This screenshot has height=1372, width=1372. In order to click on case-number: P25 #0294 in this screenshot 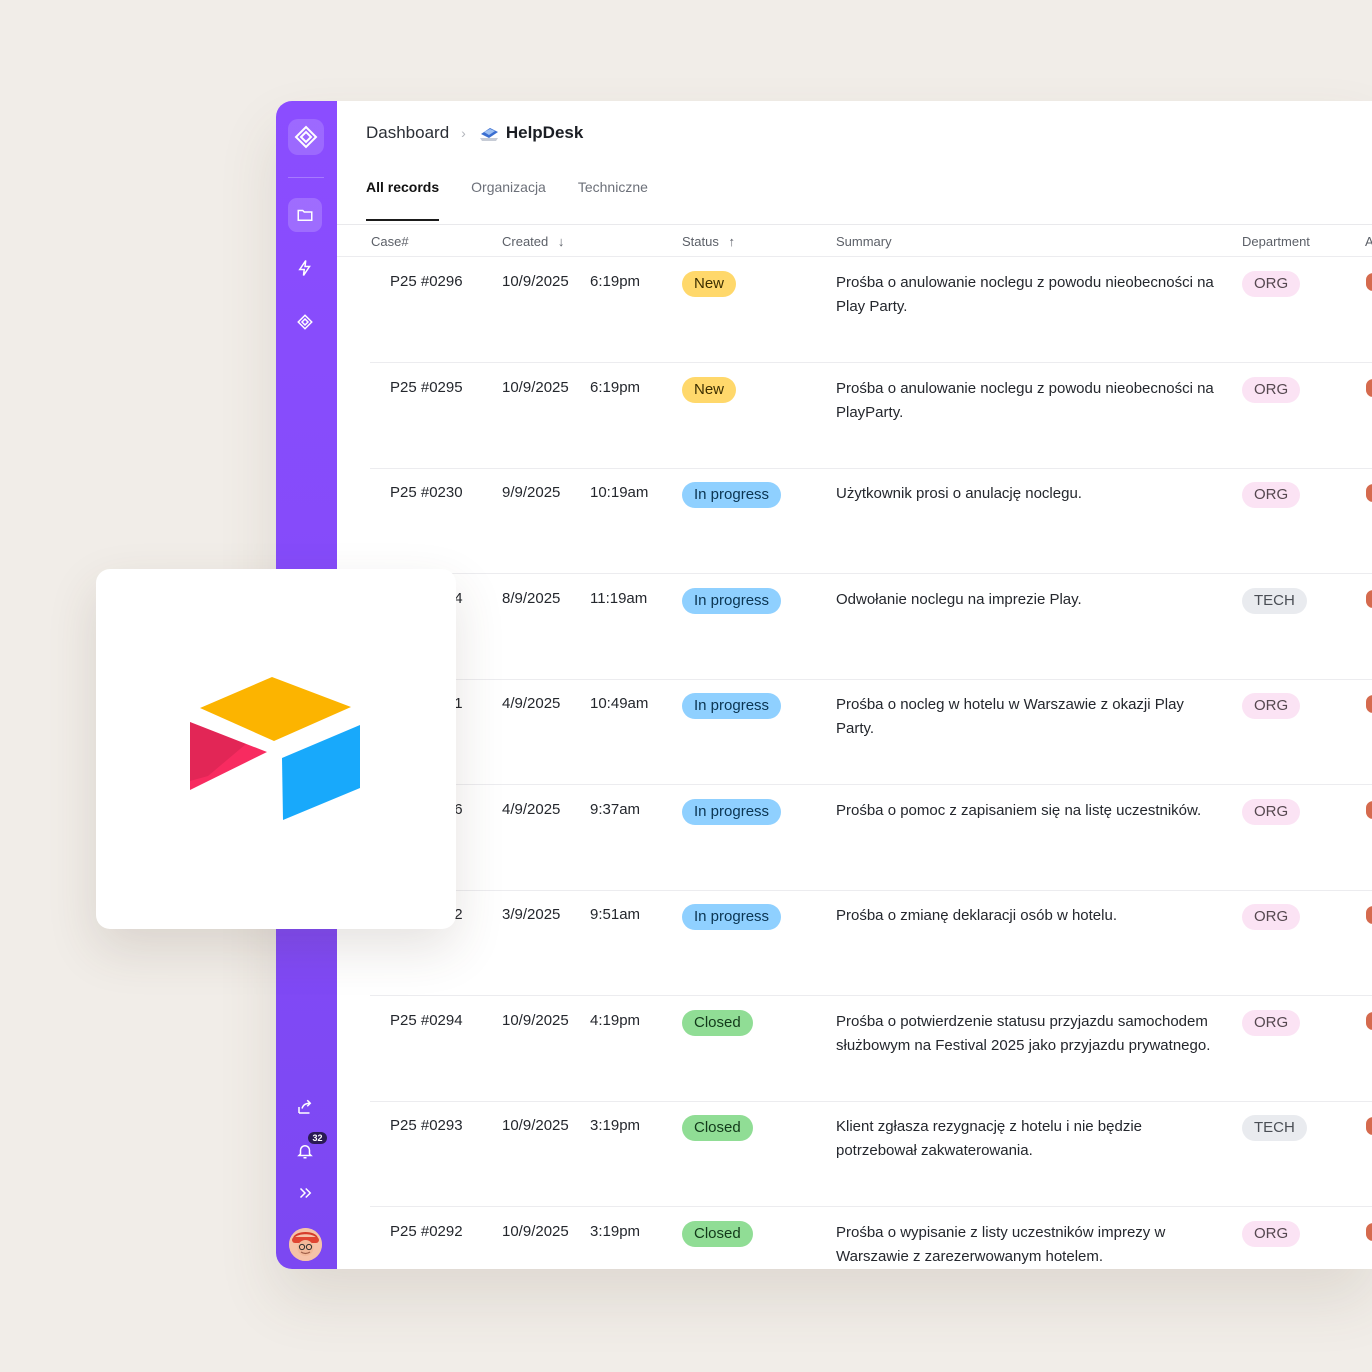, I will do `click(426, 1020)`.